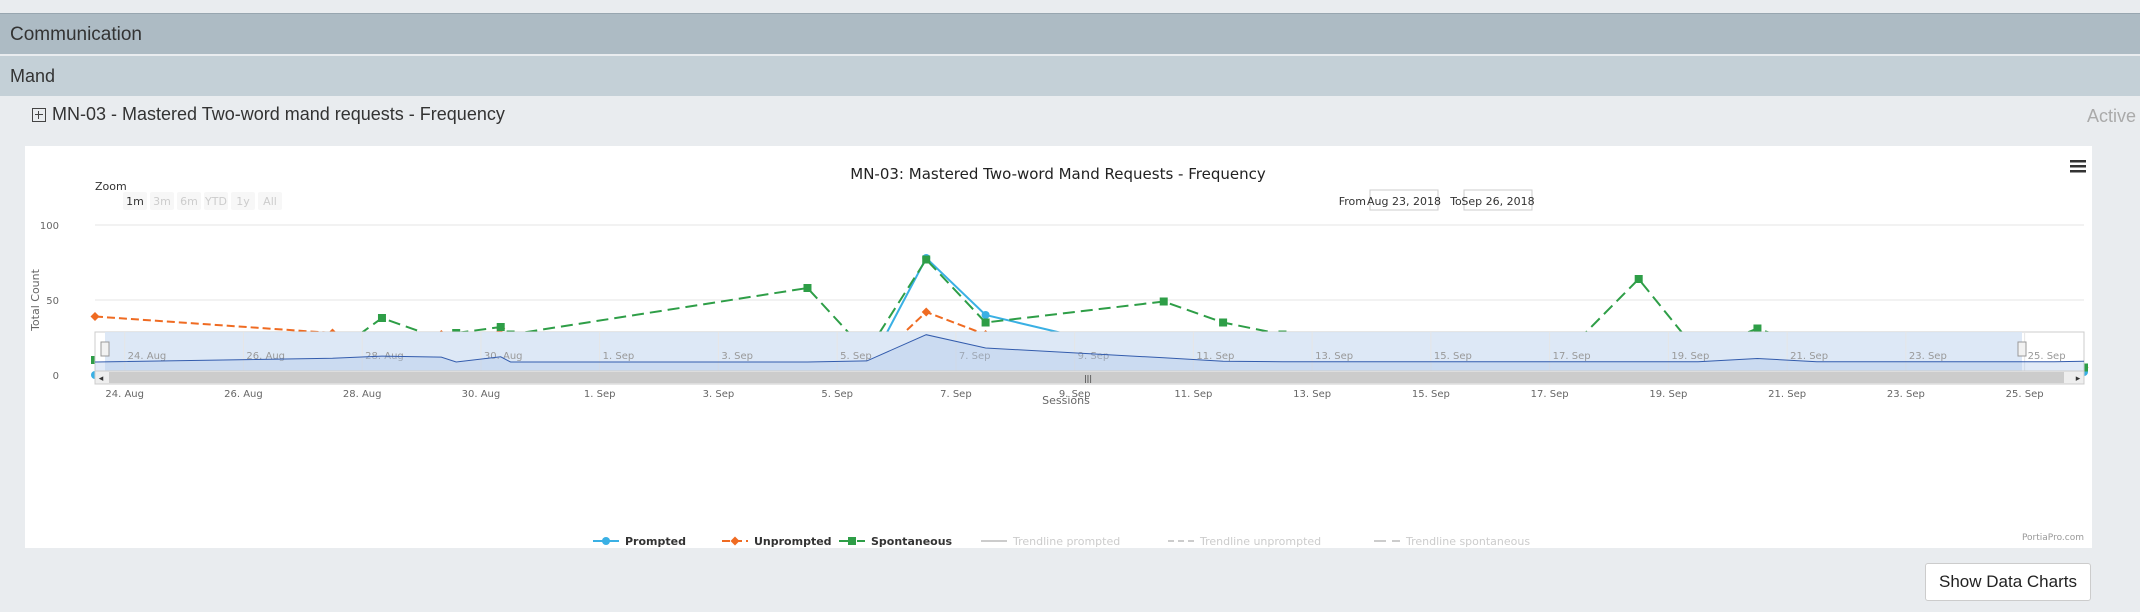 The image size is (2140, 612). What do you see at coordinates (56, 376) in the screenshot?
I see `y-tick-label: 0` at bounding box center [56, 376].